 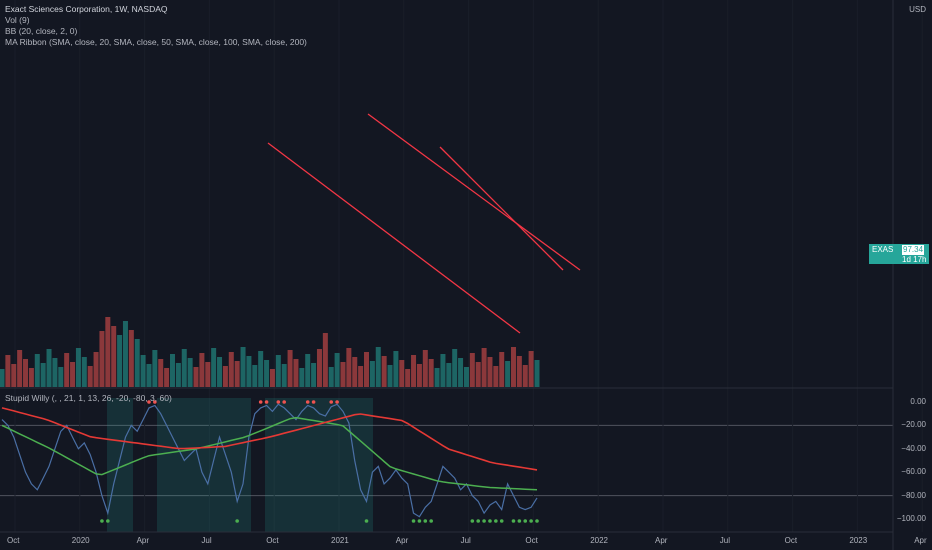 What do you see at coordinates (86, 9) in the screenshot?
I see `symbol-title: Exact Sciences Corporation, 1W, NASDAQ` at bounding box center [86, 9].